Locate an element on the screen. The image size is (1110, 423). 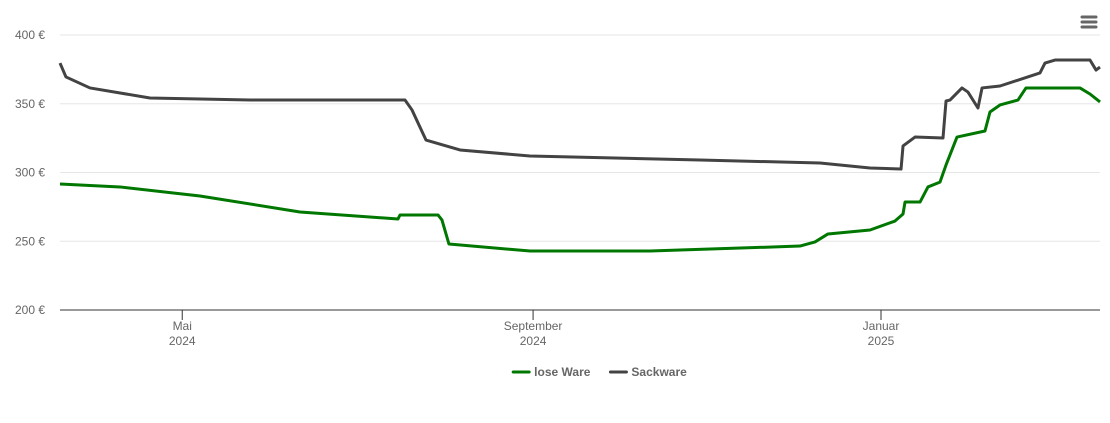
menu-button is located at coordinates (1089, 22).